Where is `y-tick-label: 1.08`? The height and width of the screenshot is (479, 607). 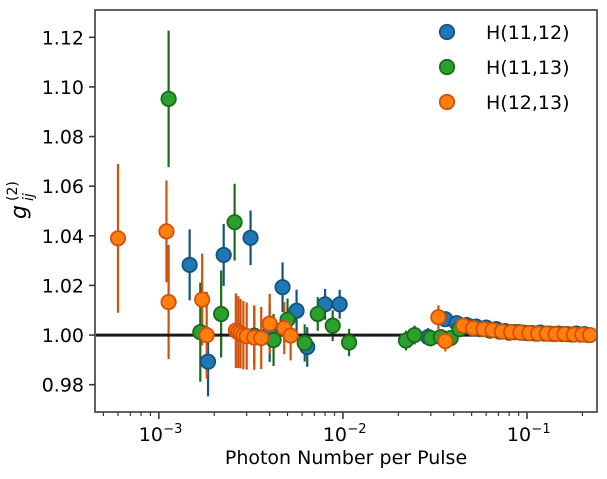
y-tick-label: 1.08 is located at coordinates (63, 138).